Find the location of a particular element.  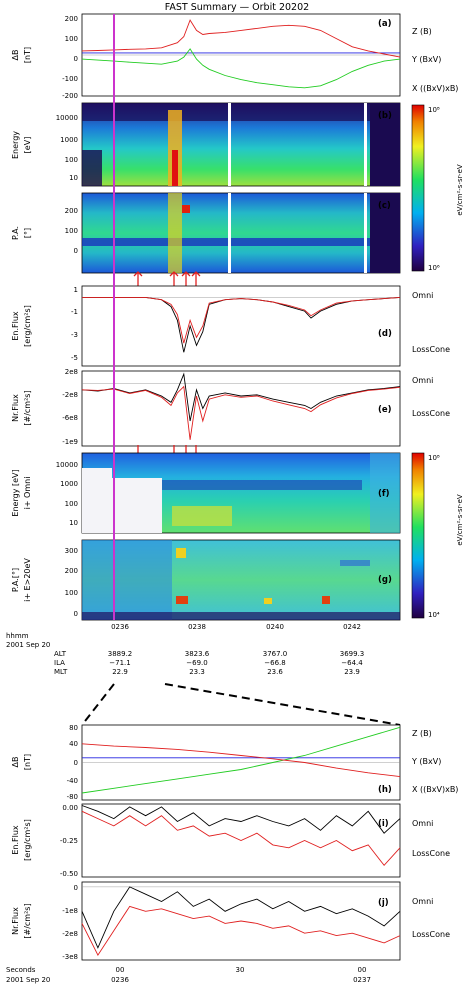

panel-e-tick: 2e8 is located at coordinates (71, 372).